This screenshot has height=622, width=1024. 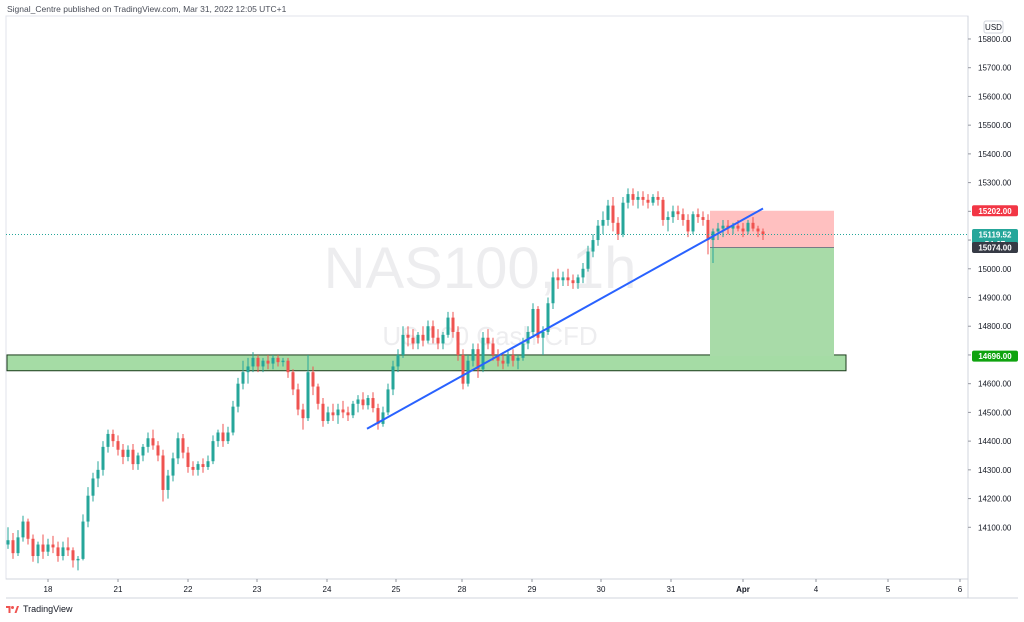 What do you see at coordinates (995, 154) in the screenshot?
I see `y-tick-label: 15400.00` at bounding box center [995, 154].